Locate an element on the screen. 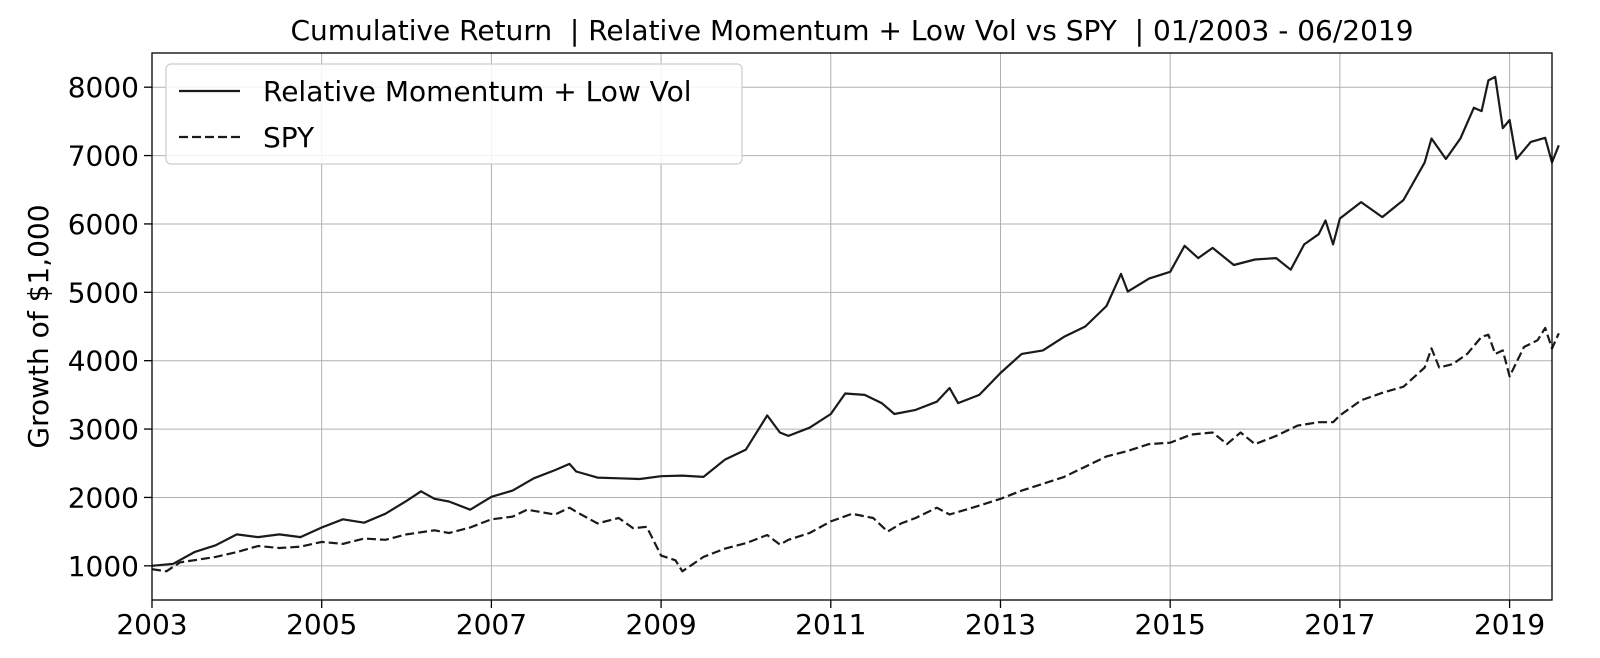 The image size is (1600, 658). y-tick-label: 5000 is located at coordinates (103, 292).